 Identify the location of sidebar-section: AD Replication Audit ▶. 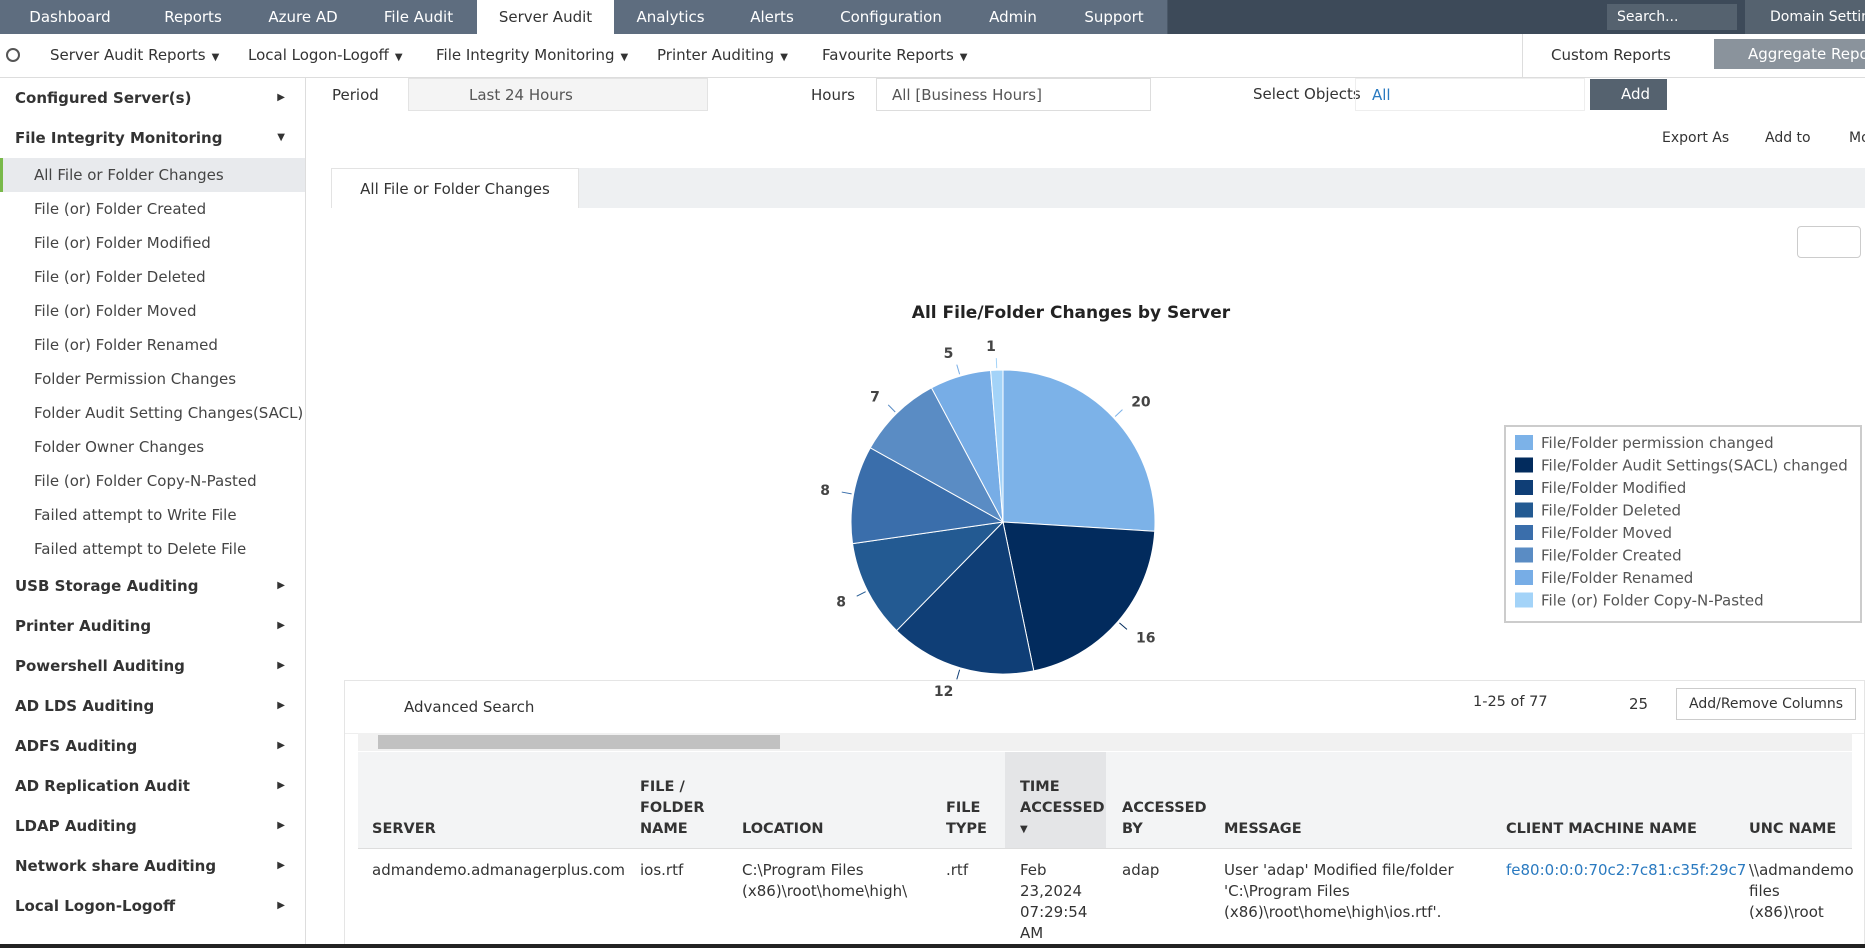
(152, 786).